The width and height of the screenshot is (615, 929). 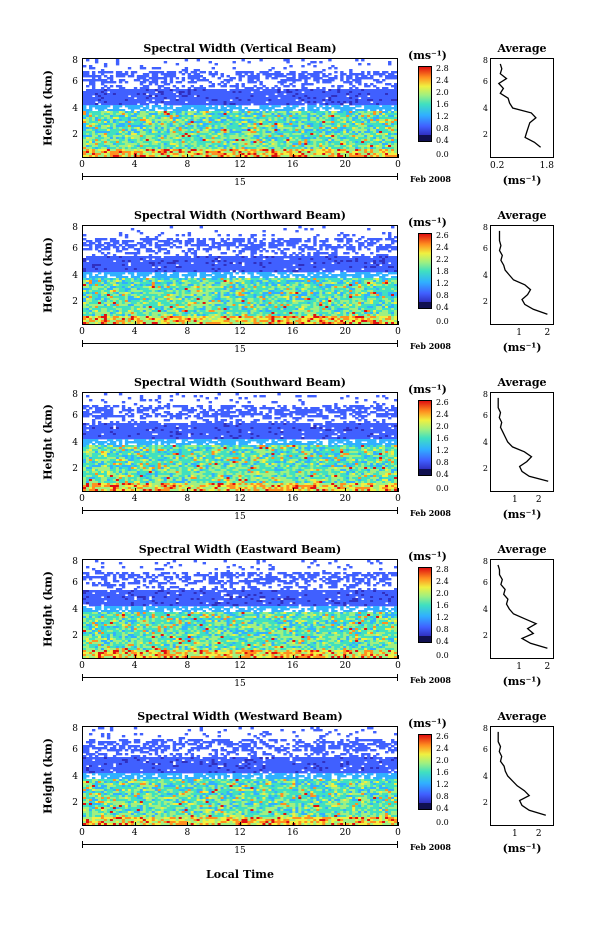 What do you see at coordinates (522, 180) in the screenshot?
I see `average-units: (ms⁻¹)` at bounding box center [522, 180].